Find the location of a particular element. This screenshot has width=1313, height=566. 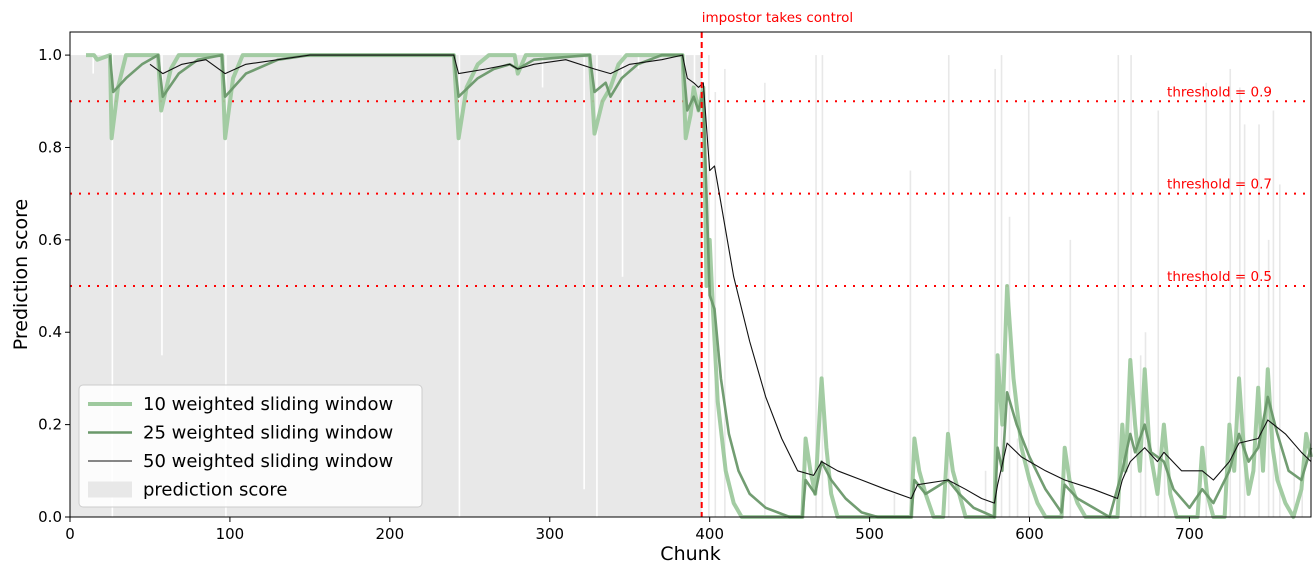

x-tick-label: 300 is located at coordinates (549, 534).